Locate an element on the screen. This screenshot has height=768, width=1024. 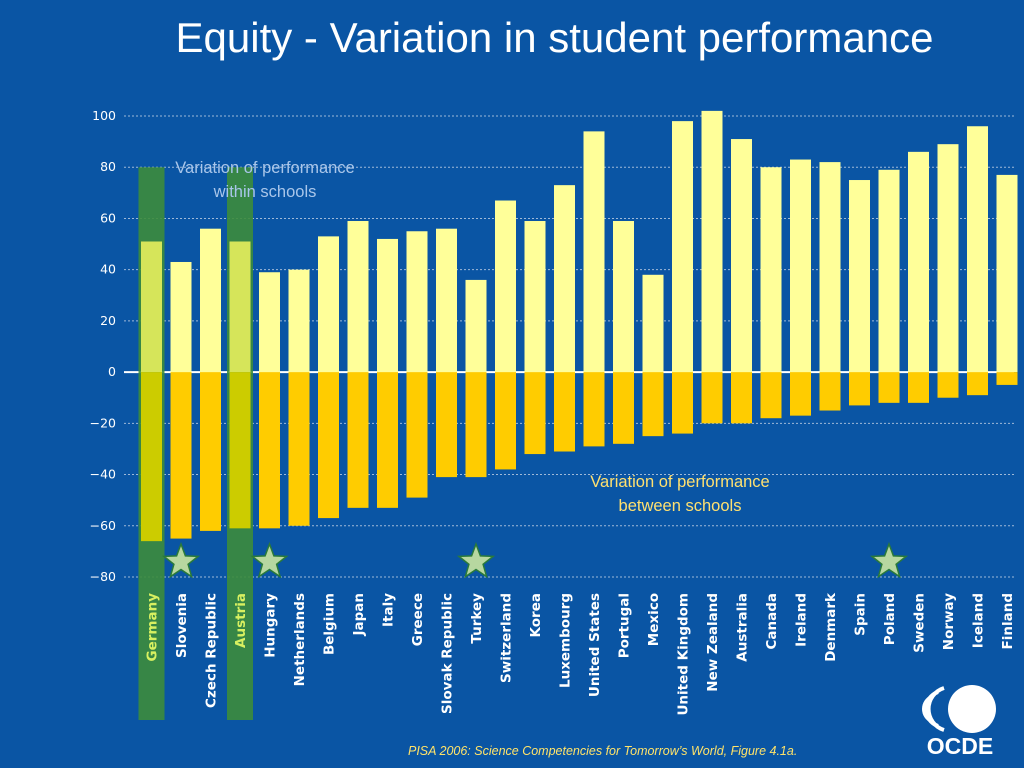
category-label-iceland: Iceland is located at coordinates (979, 620).